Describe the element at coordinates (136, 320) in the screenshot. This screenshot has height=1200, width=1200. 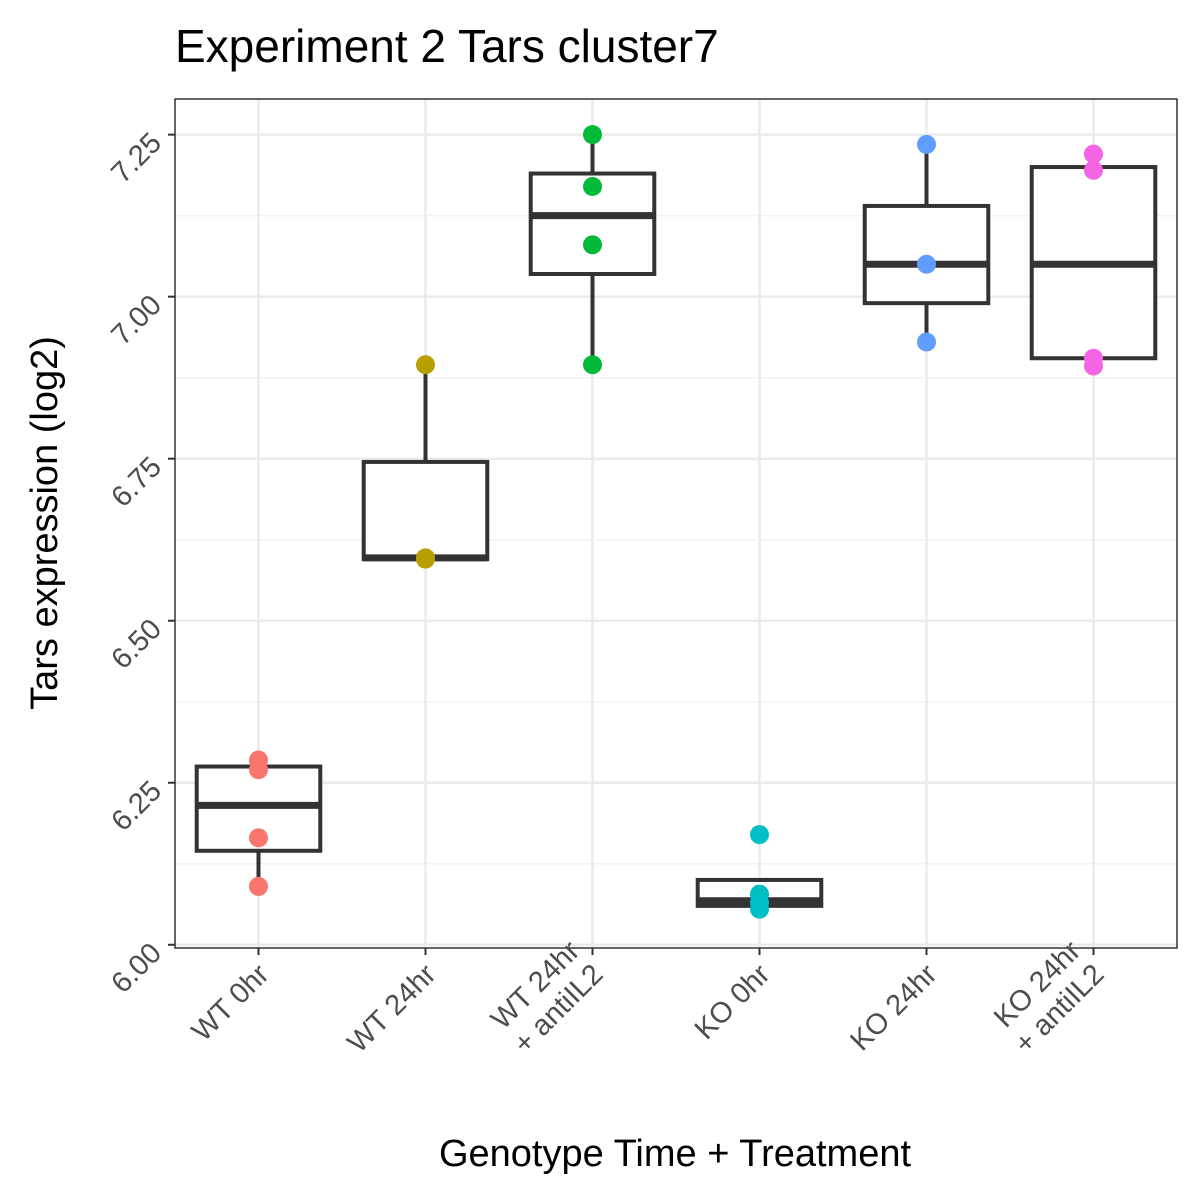
I see `y-tick-label: 7.00` at that location.